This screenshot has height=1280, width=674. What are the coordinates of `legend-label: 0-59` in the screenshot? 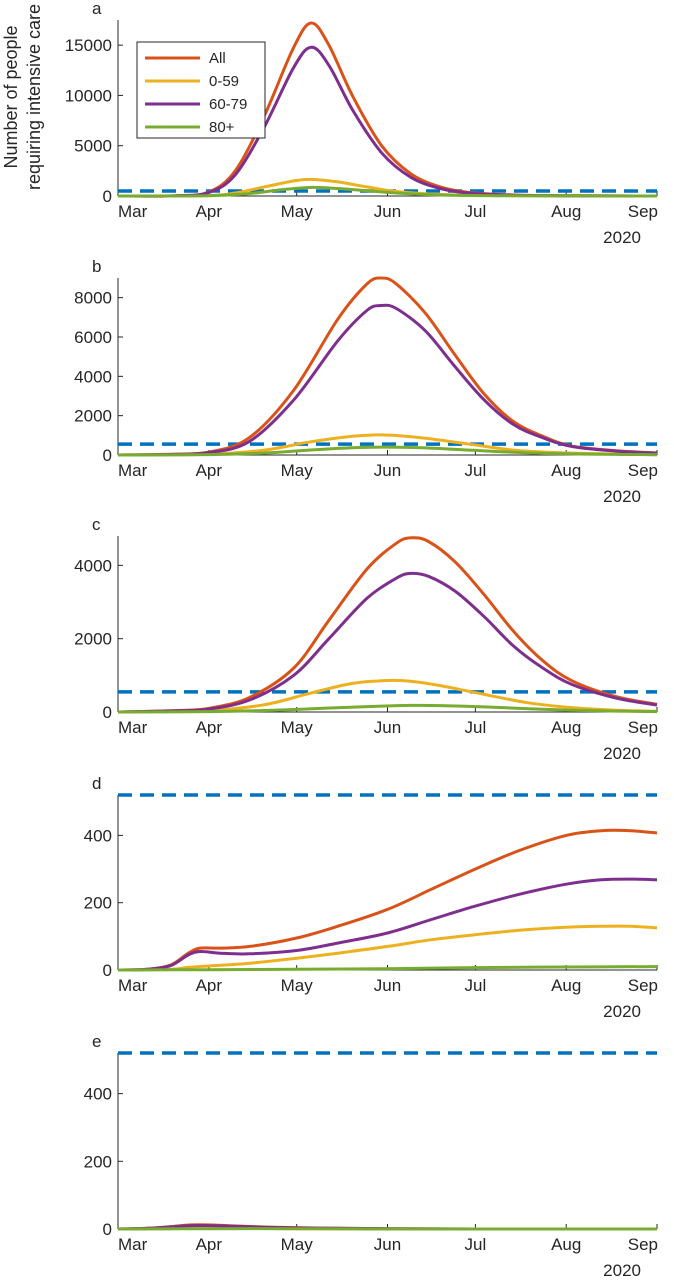 It's located at (224, 81).